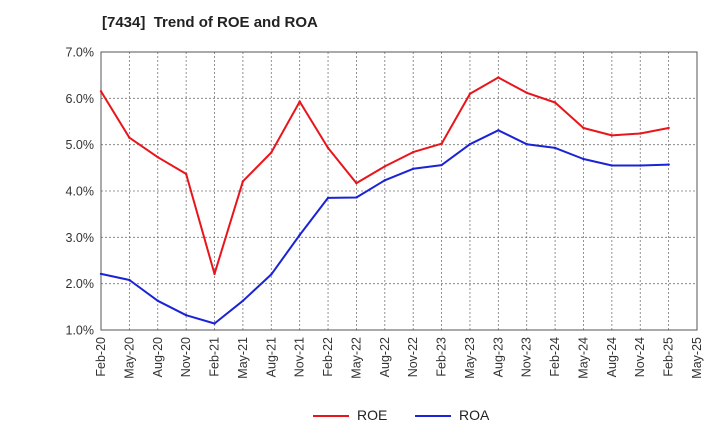 The width and height of the screenshot is (720, 440). Describe the element at coordinates (669, 357) in the screenshot. I see `x-tick-label: Feb-25` at that location.